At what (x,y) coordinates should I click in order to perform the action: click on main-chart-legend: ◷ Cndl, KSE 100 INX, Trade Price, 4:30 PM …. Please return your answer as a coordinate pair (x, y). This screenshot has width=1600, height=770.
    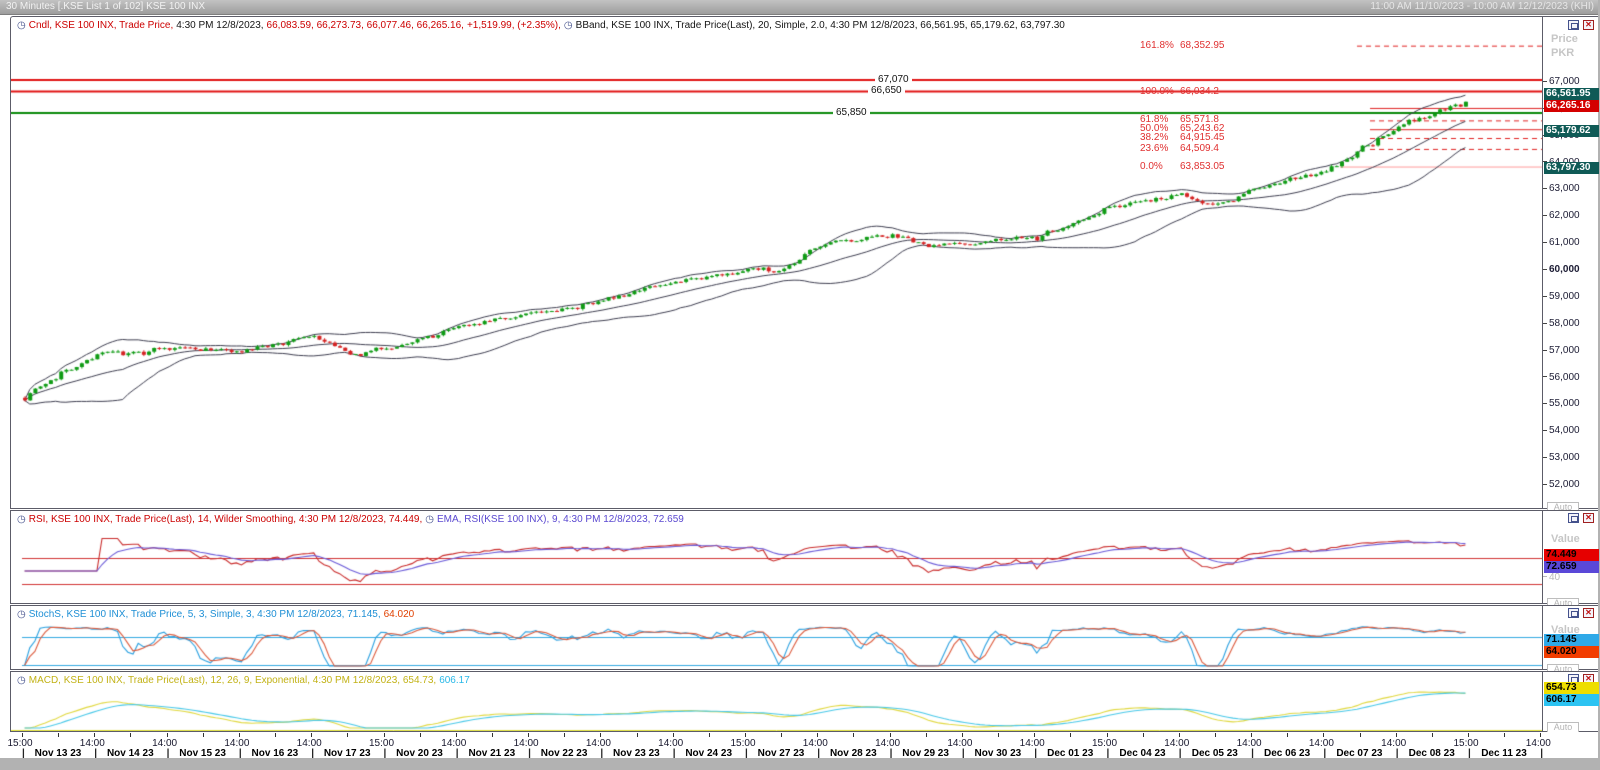
    Looking at the image, I should click on (542, 25).